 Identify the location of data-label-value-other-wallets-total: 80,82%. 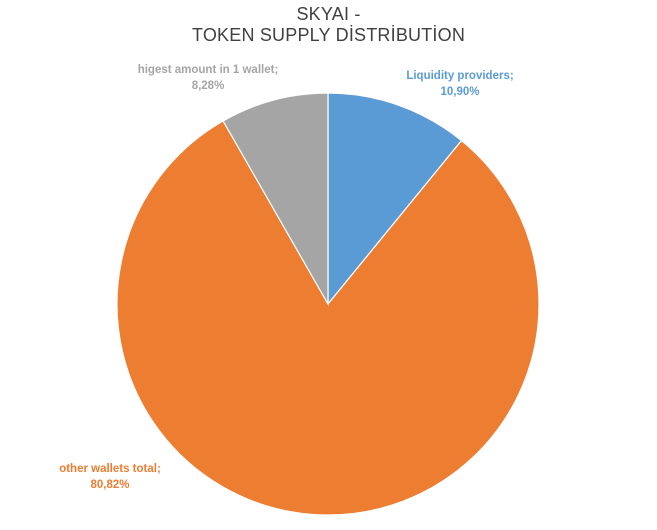
(109, 485).